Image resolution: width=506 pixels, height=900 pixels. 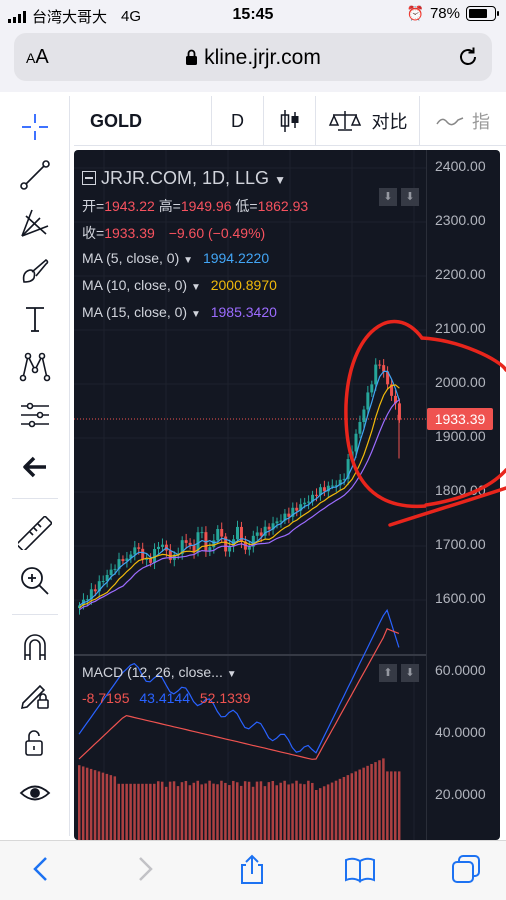 What do you see at coordinates (389, 122) in the screenshot?
I see `compare-label: 对比` at bounding box center [389, 122].